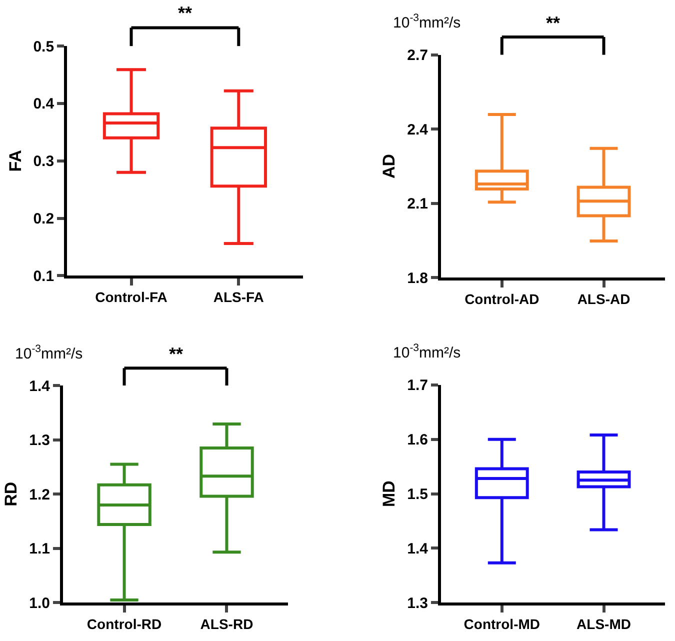  I want to click on y-axis-title: RD, so click(11, 494).